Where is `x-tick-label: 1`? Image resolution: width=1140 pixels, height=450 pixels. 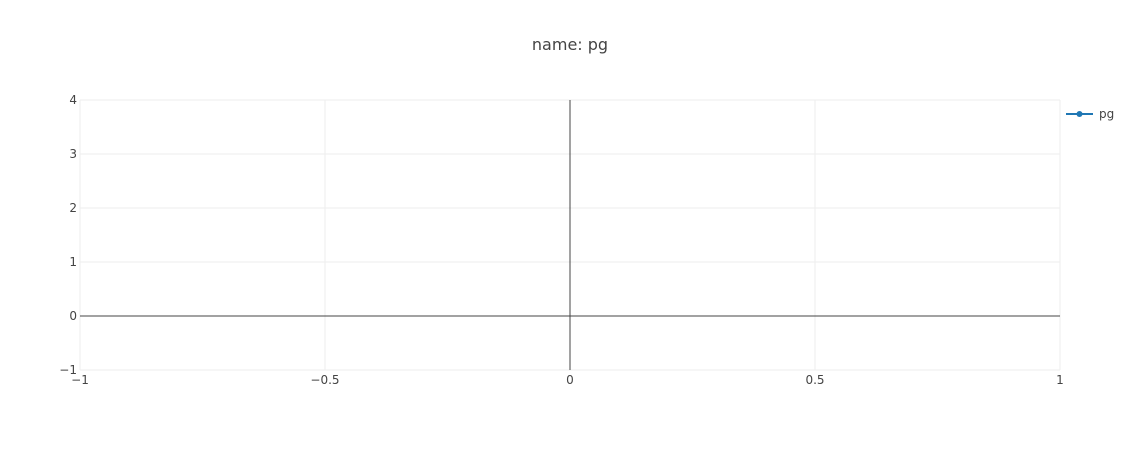 x-tick-label: 1 is located at coordinates (1060, 380).